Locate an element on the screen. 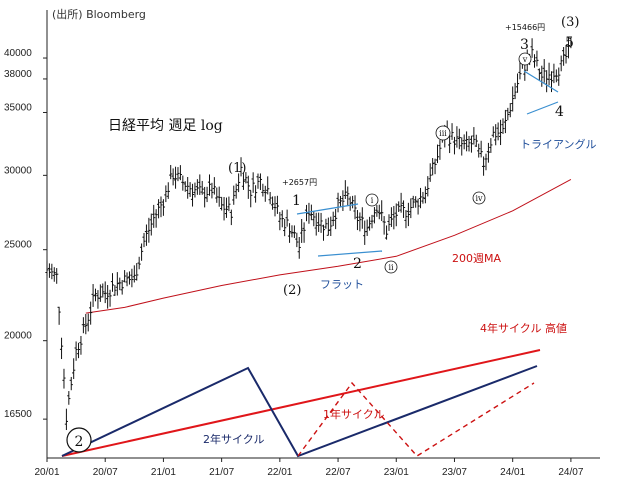  svg-text: ii is located at coordinates (391, 267).